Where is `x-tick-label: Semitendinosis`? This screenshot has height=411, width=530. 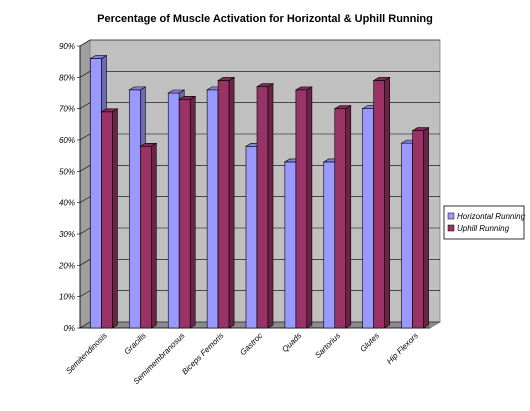 x-tick-label: Semitendinosis is located at coordinates (86, 353).